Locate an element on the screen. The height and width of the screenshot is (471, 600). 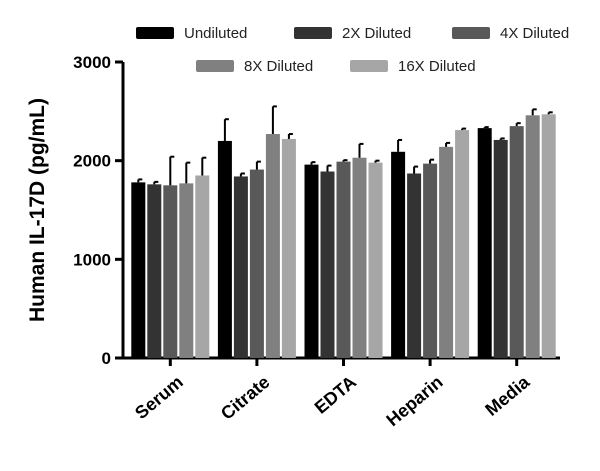
y-tick-label: 2000 is located at coordinates (92, 161).